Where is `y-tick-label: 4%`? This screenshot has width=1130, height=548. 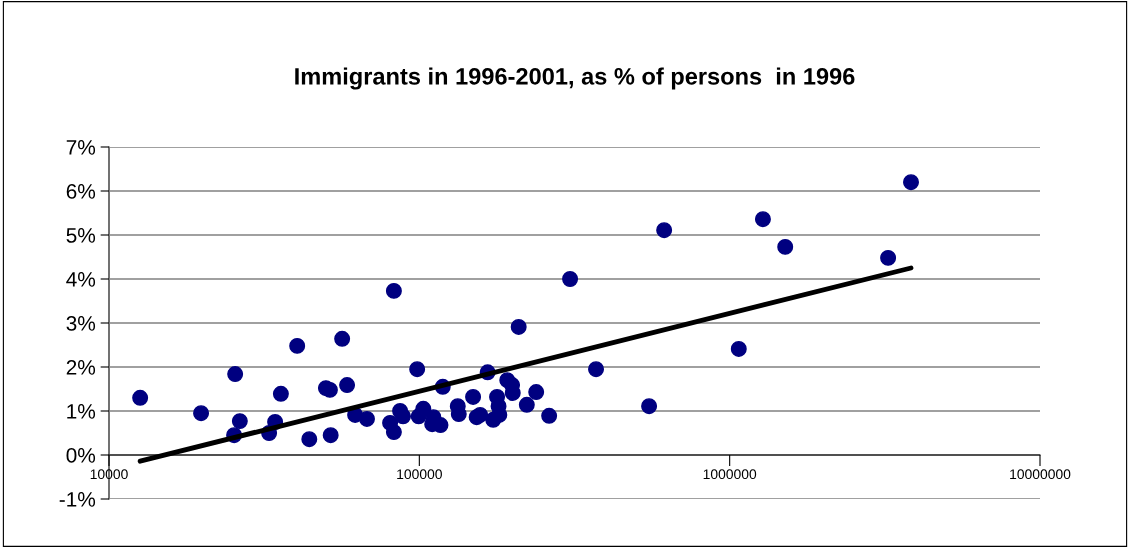
y-tick-label: 4% is located at coordinates (81, 279).